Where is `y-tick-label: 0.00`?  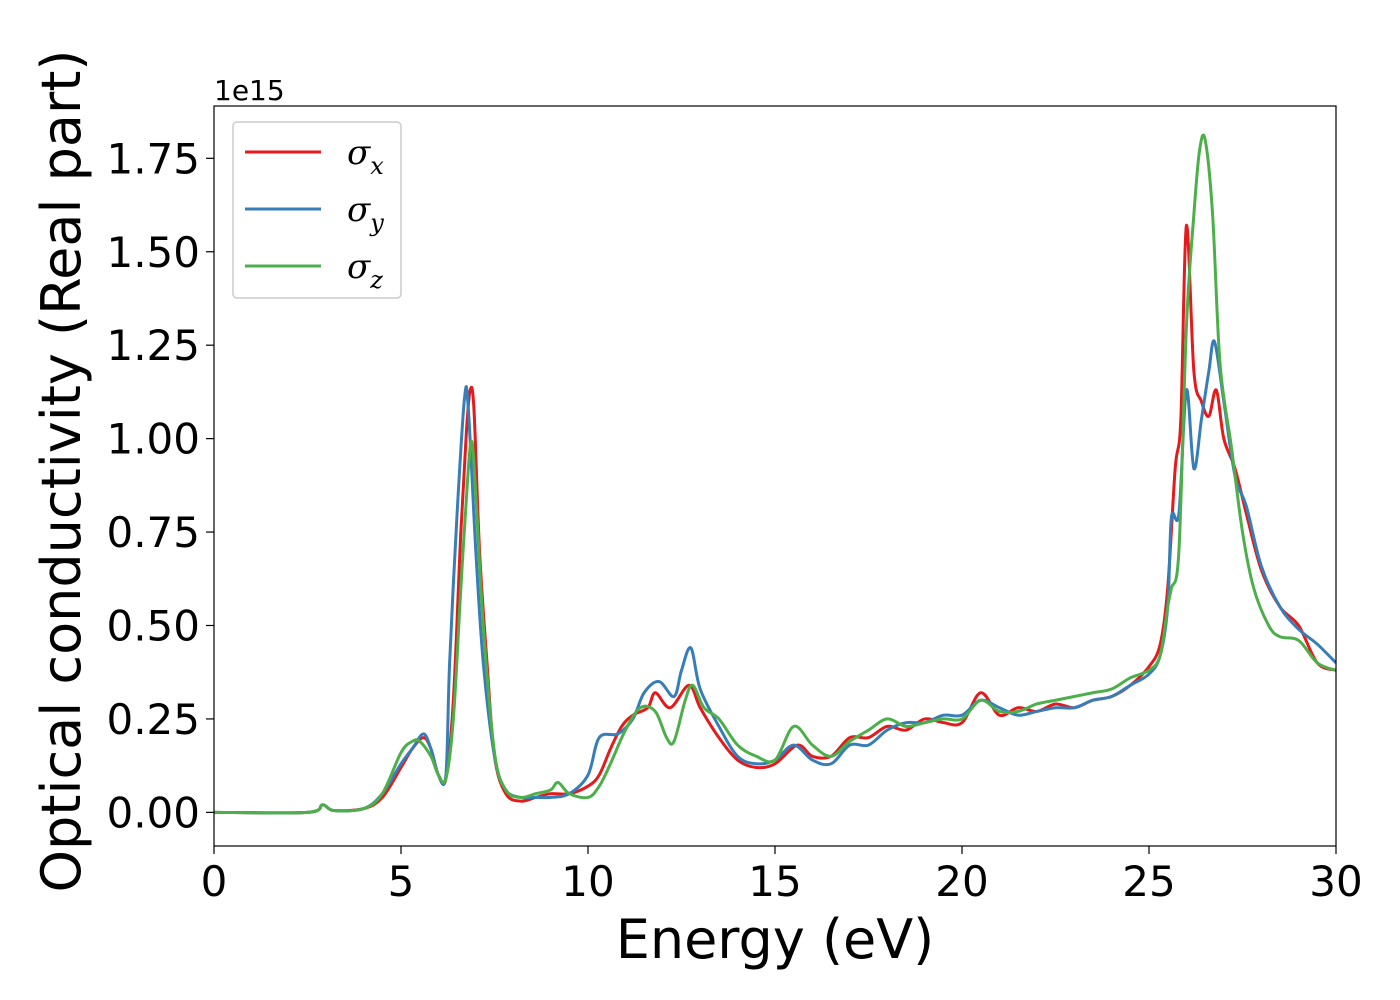
y-tick-label: 0.00 is located at coordinates (153, 812).